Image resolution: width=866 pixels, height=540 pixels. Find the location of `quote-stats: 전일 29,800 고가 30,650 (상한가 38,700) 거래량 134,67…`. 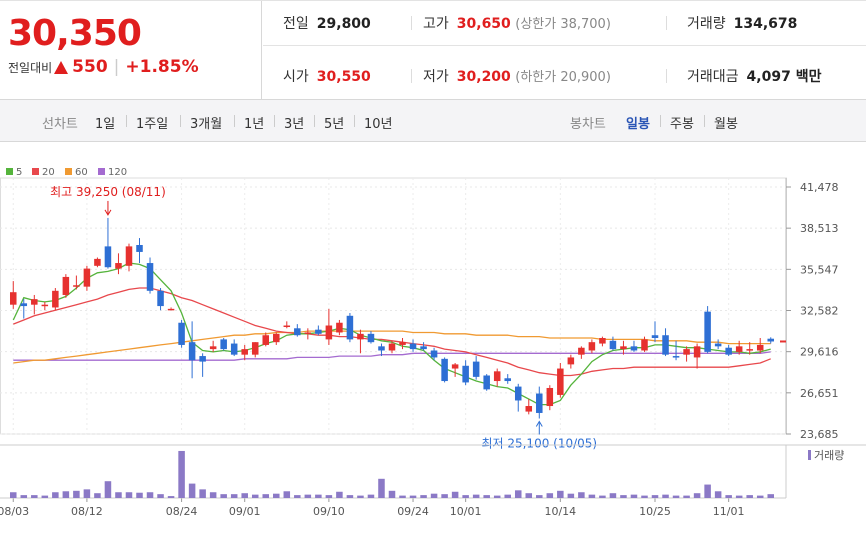

quote-stats: 전일 29,800 고가 30,650 (상한가 38,700) 거래량 134,67… is located at coordinates (564, 50).